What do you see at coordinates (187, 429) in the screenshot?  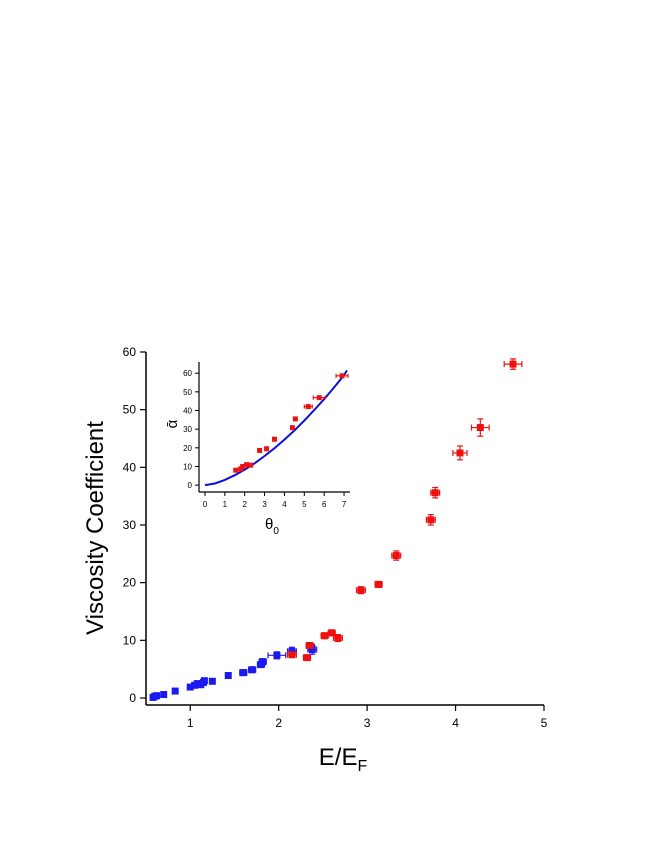 I see `inset-y-tick-label: 30` at bounding box center [187, 429].